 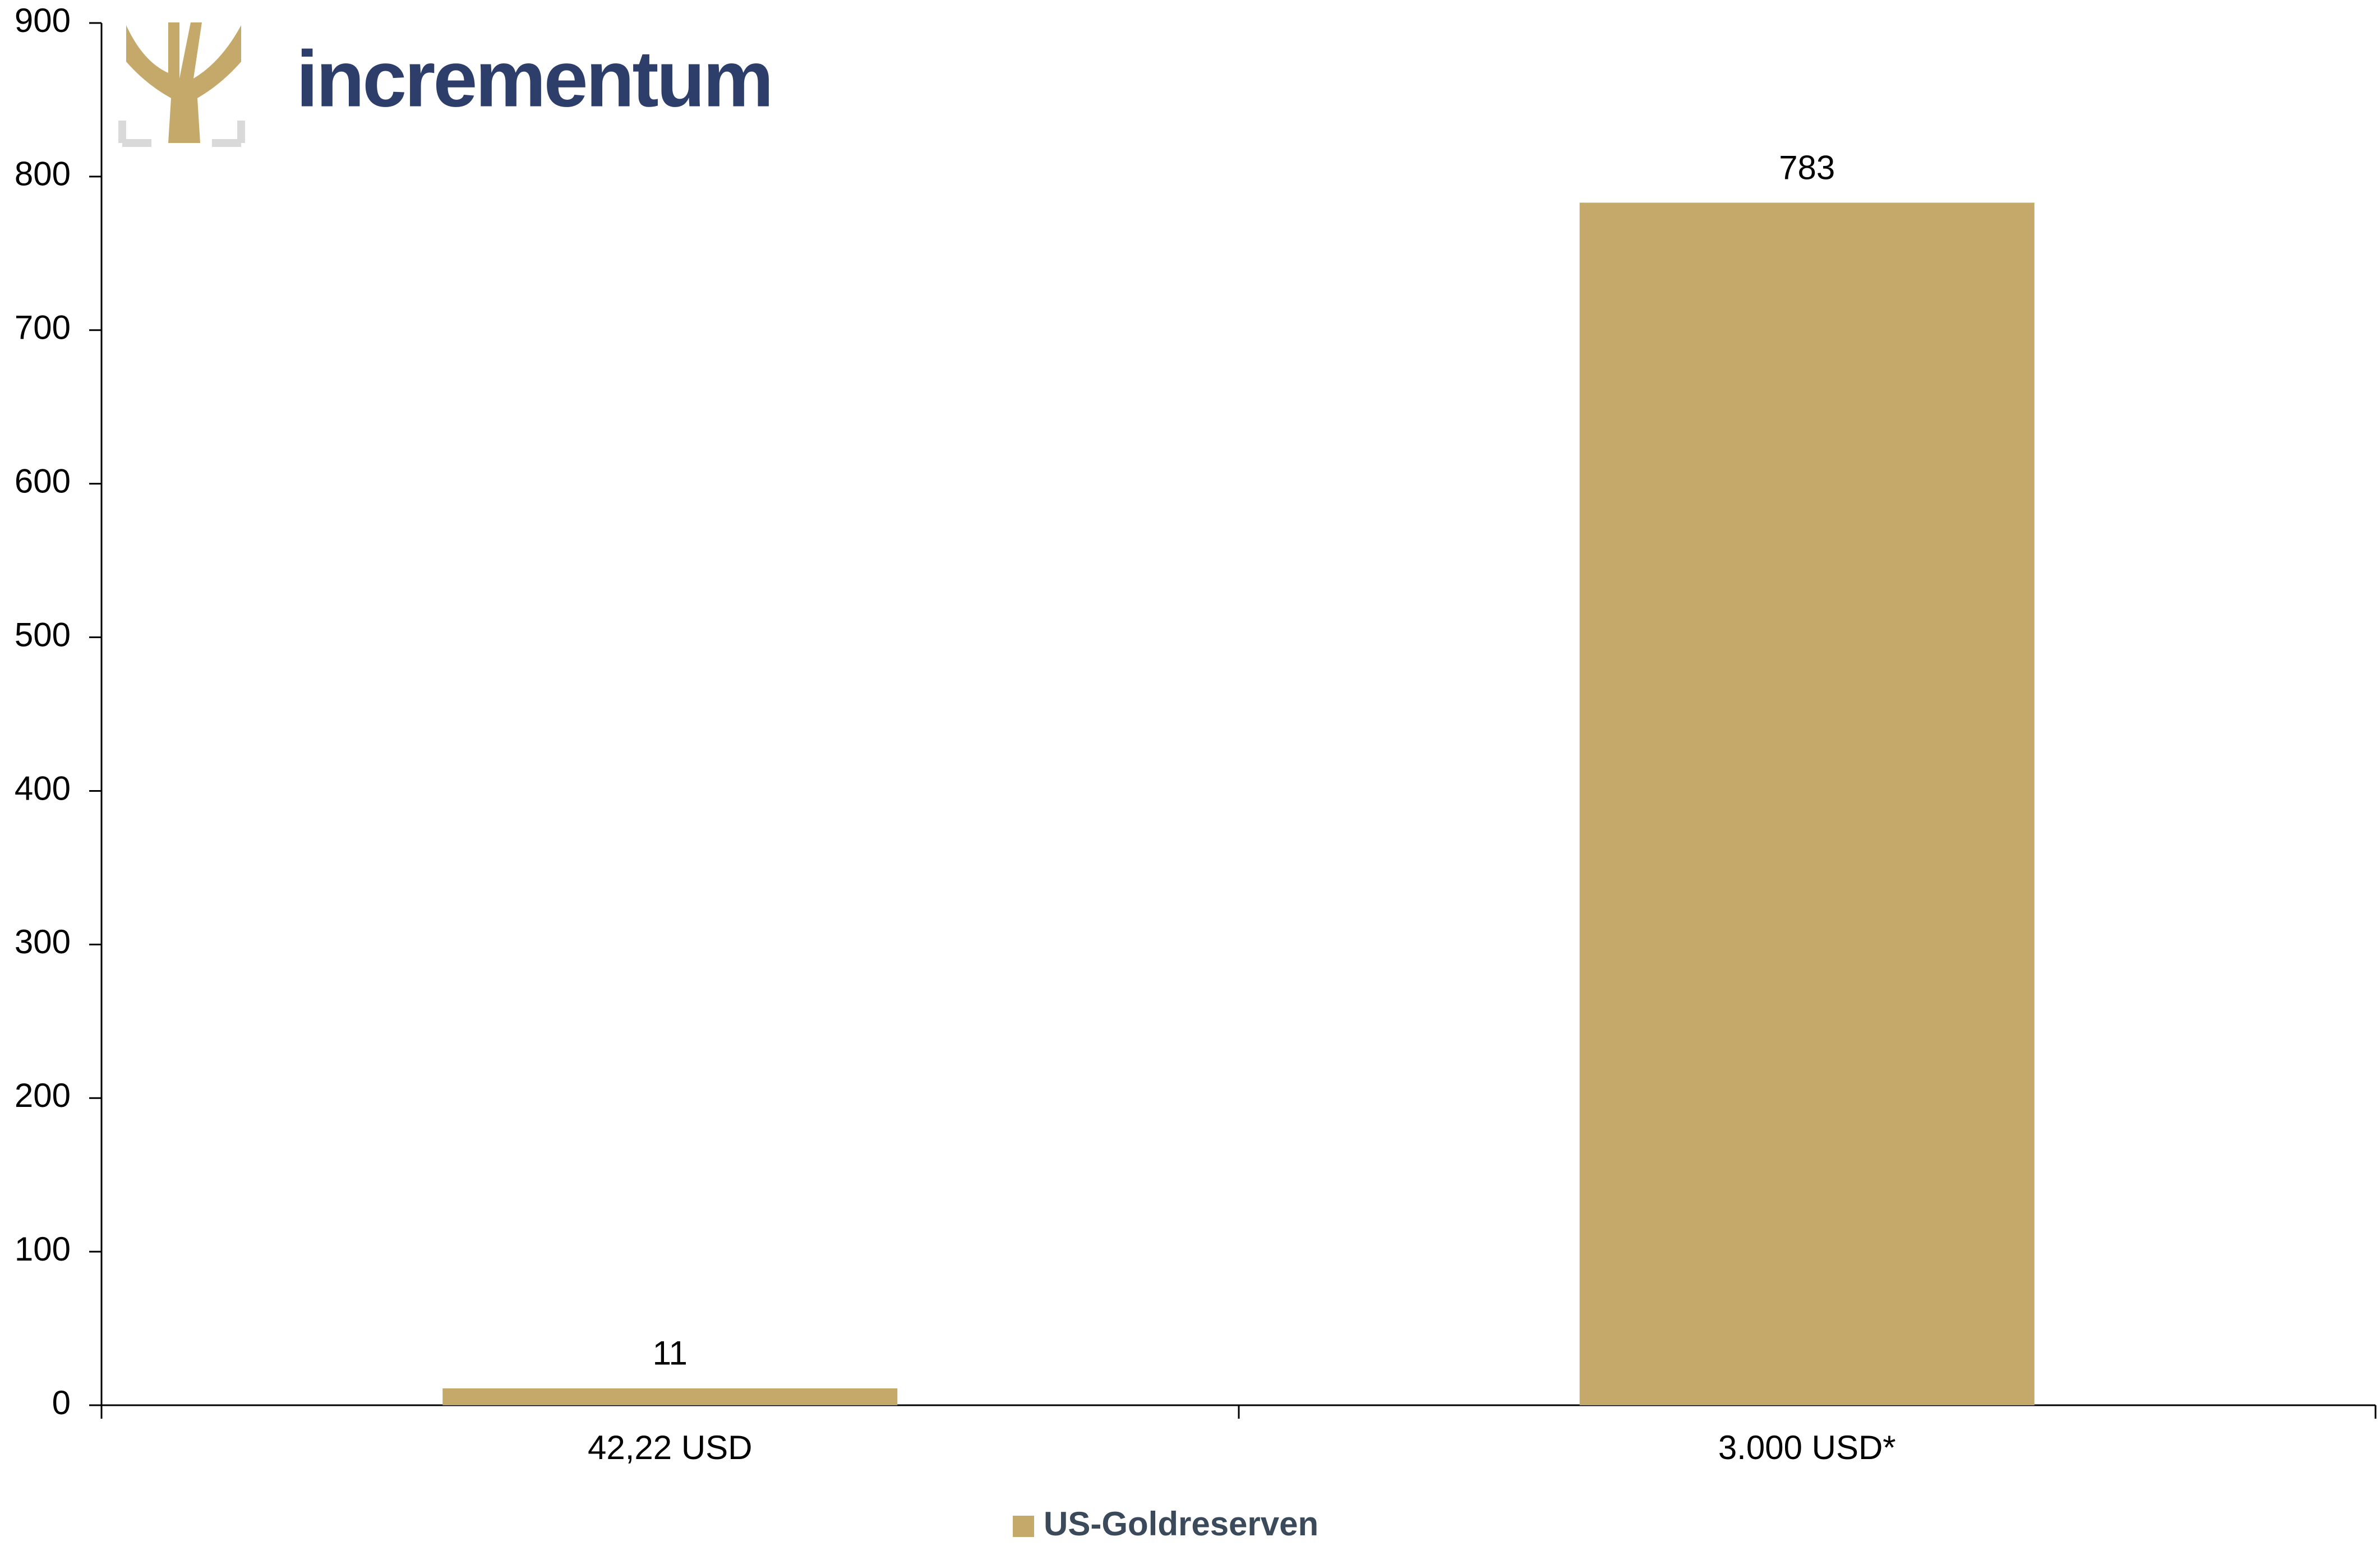 What do you see at coordinates (61, 1402) in the screenshot?
I see `y-tick-label: 0` at bounding box center [61, 1402].